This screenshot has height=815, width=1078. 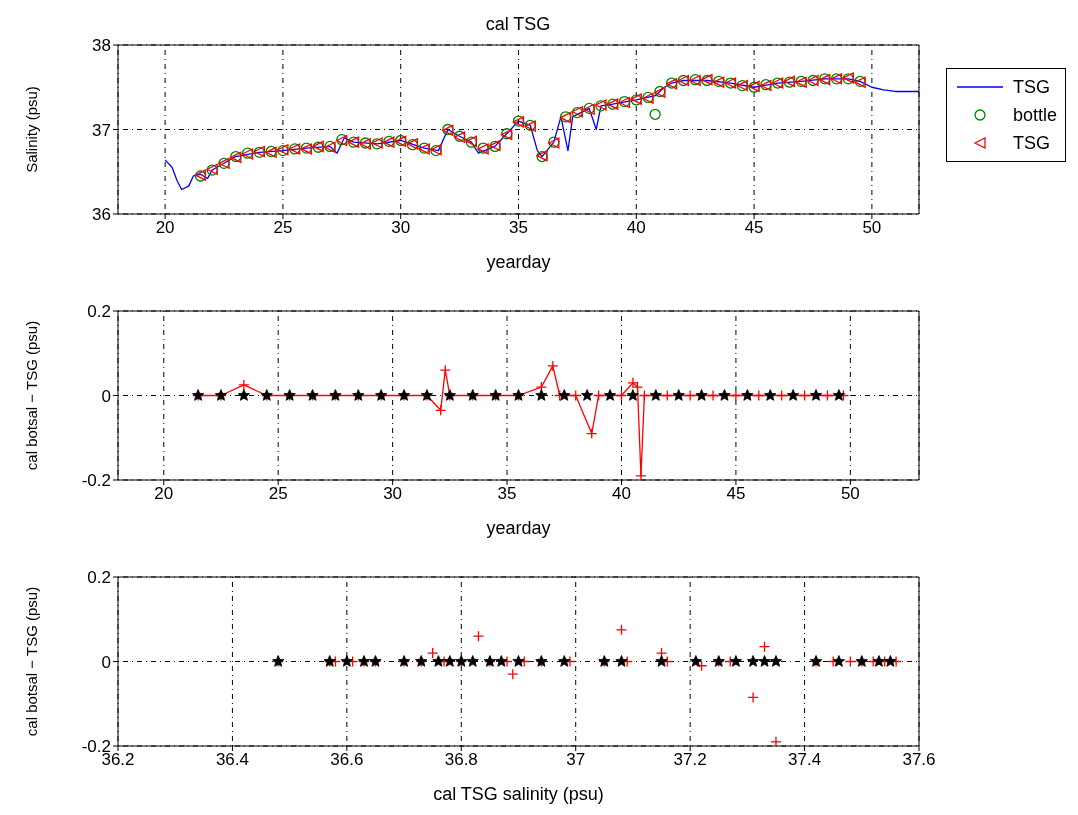 What do you see at coordinates (518, 794) in the screenshot?
I see `x-axis-title: cal TSG salinity (psu)` at bounding box center [518, 794].